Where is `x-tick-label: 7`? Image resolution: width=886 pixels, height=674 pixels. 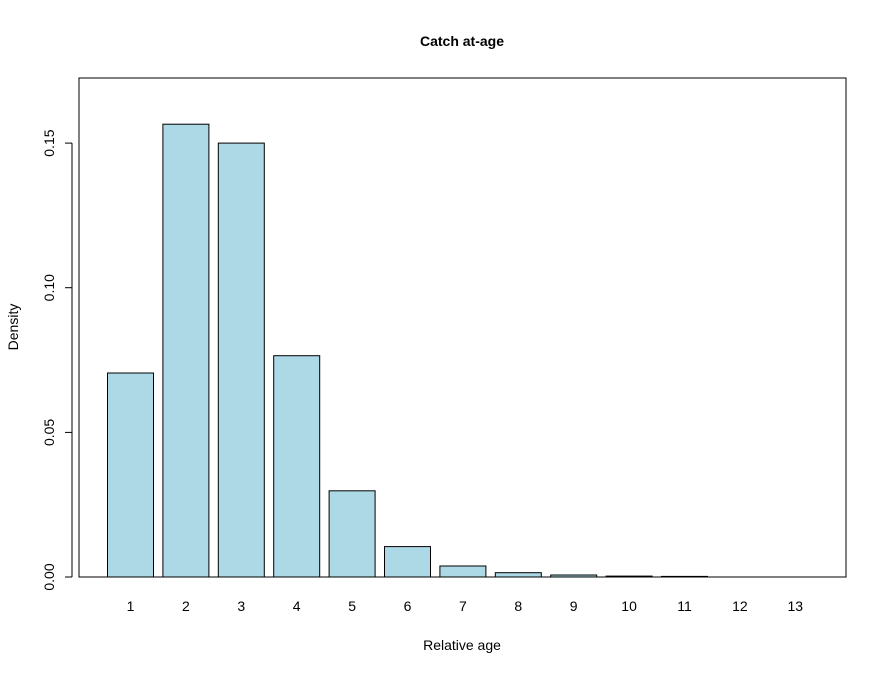 x-tick-label: 7 is located at coordinates (463, 606).